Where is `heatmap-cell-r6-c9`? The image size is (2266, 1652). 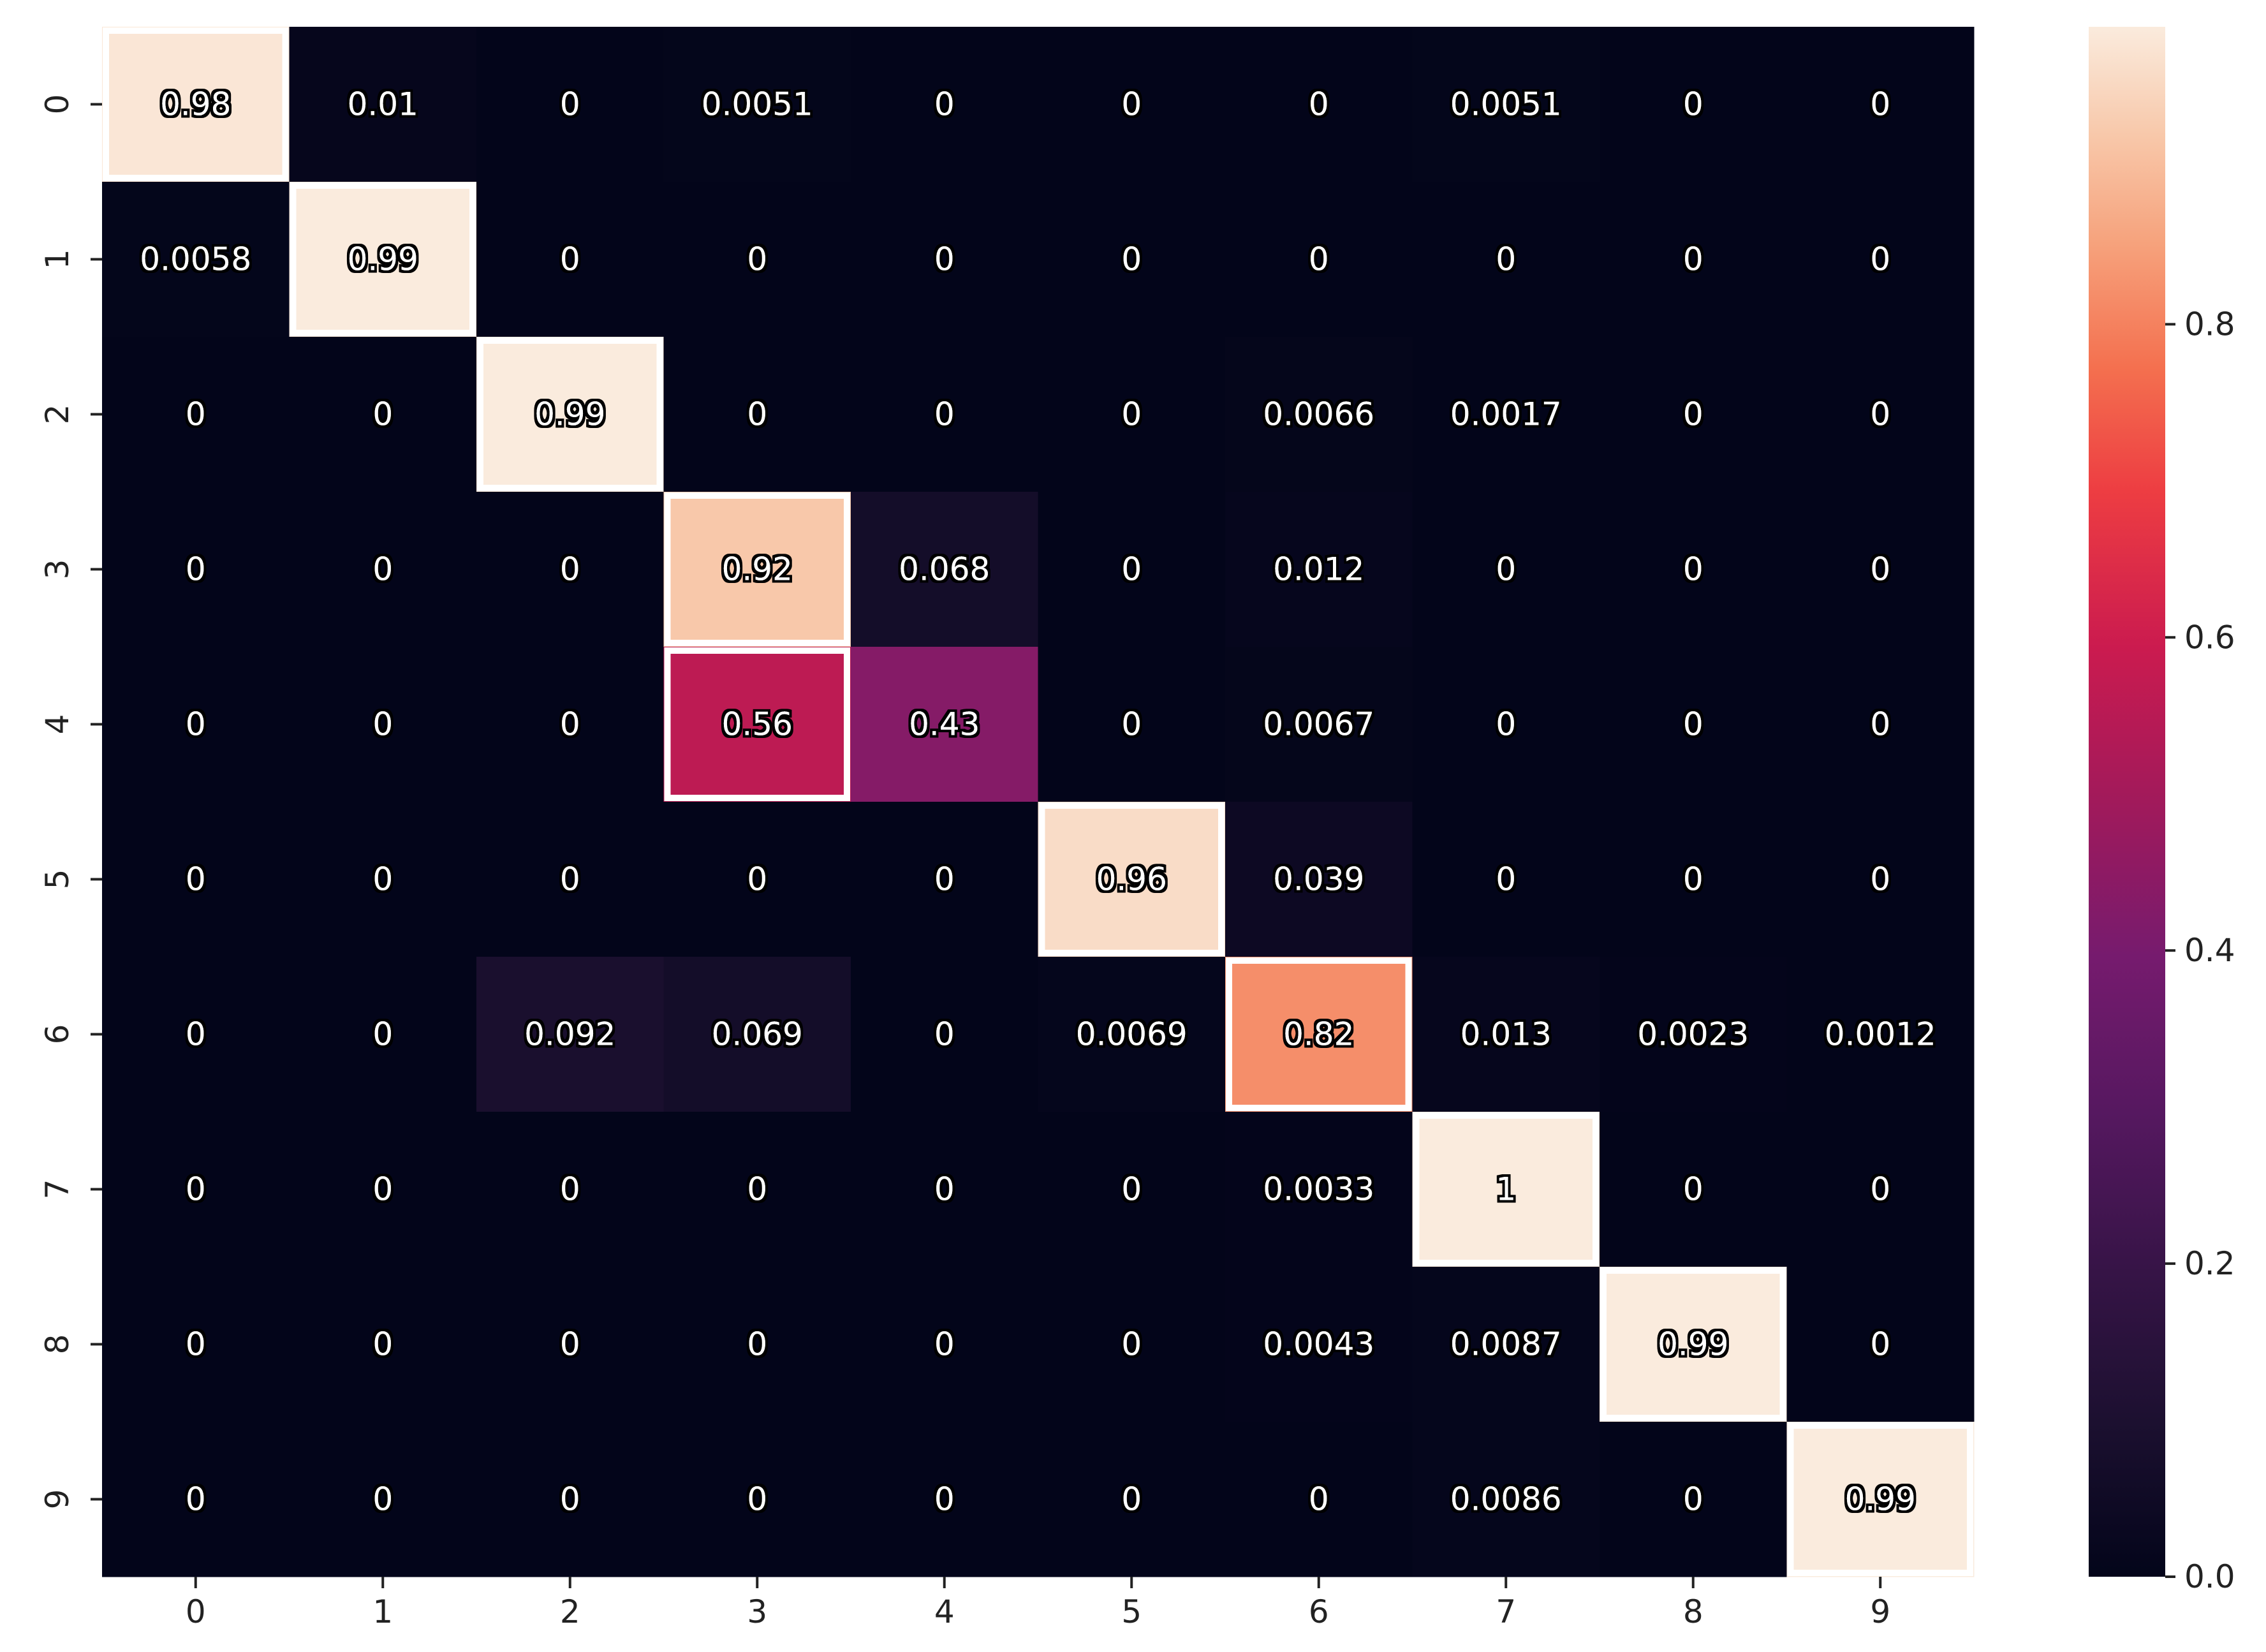 heatmap-cell-r6-c9 is located at coordinates (1880, 1034).